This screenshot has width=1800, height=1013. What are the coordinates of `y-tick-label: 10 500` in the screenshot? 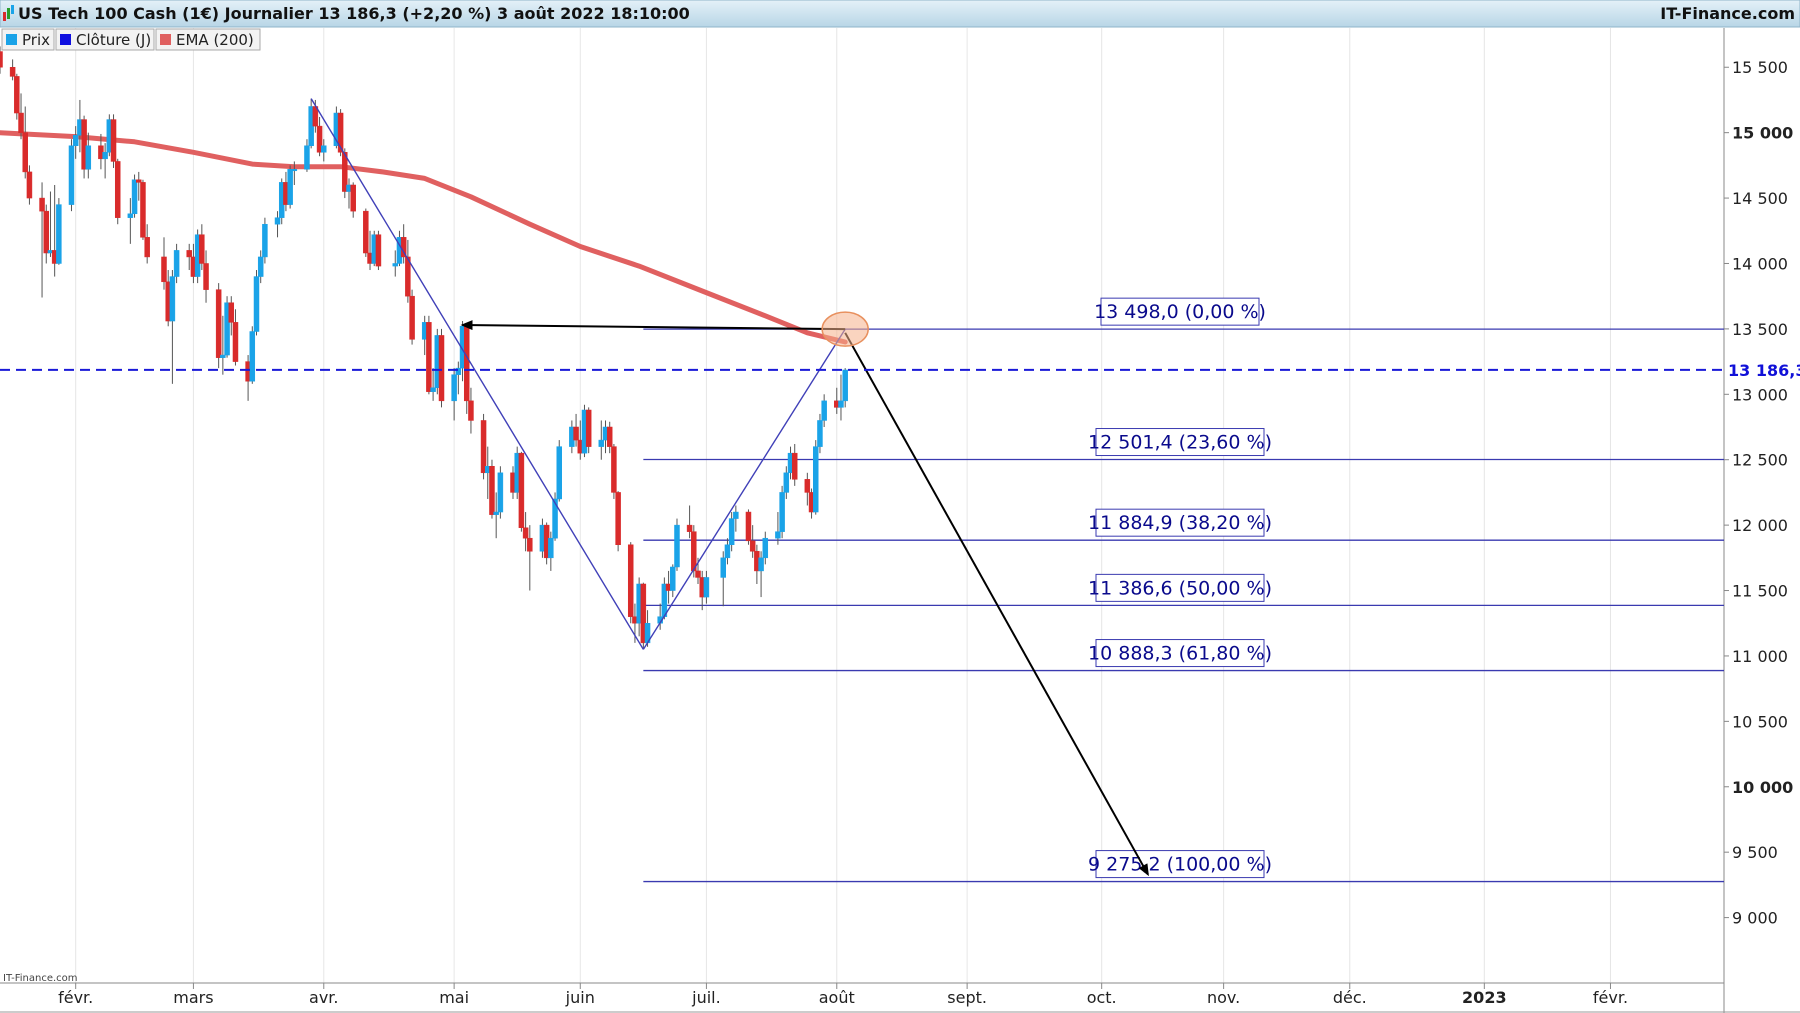 It's located at (1760, 721).